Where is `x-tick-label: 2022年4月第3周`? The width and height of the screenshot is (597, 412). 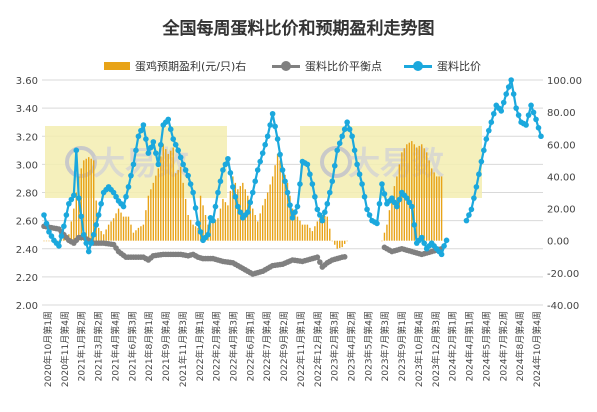
x-tick-label: 2022年4月第3周 is located at coordinates (234, 346).